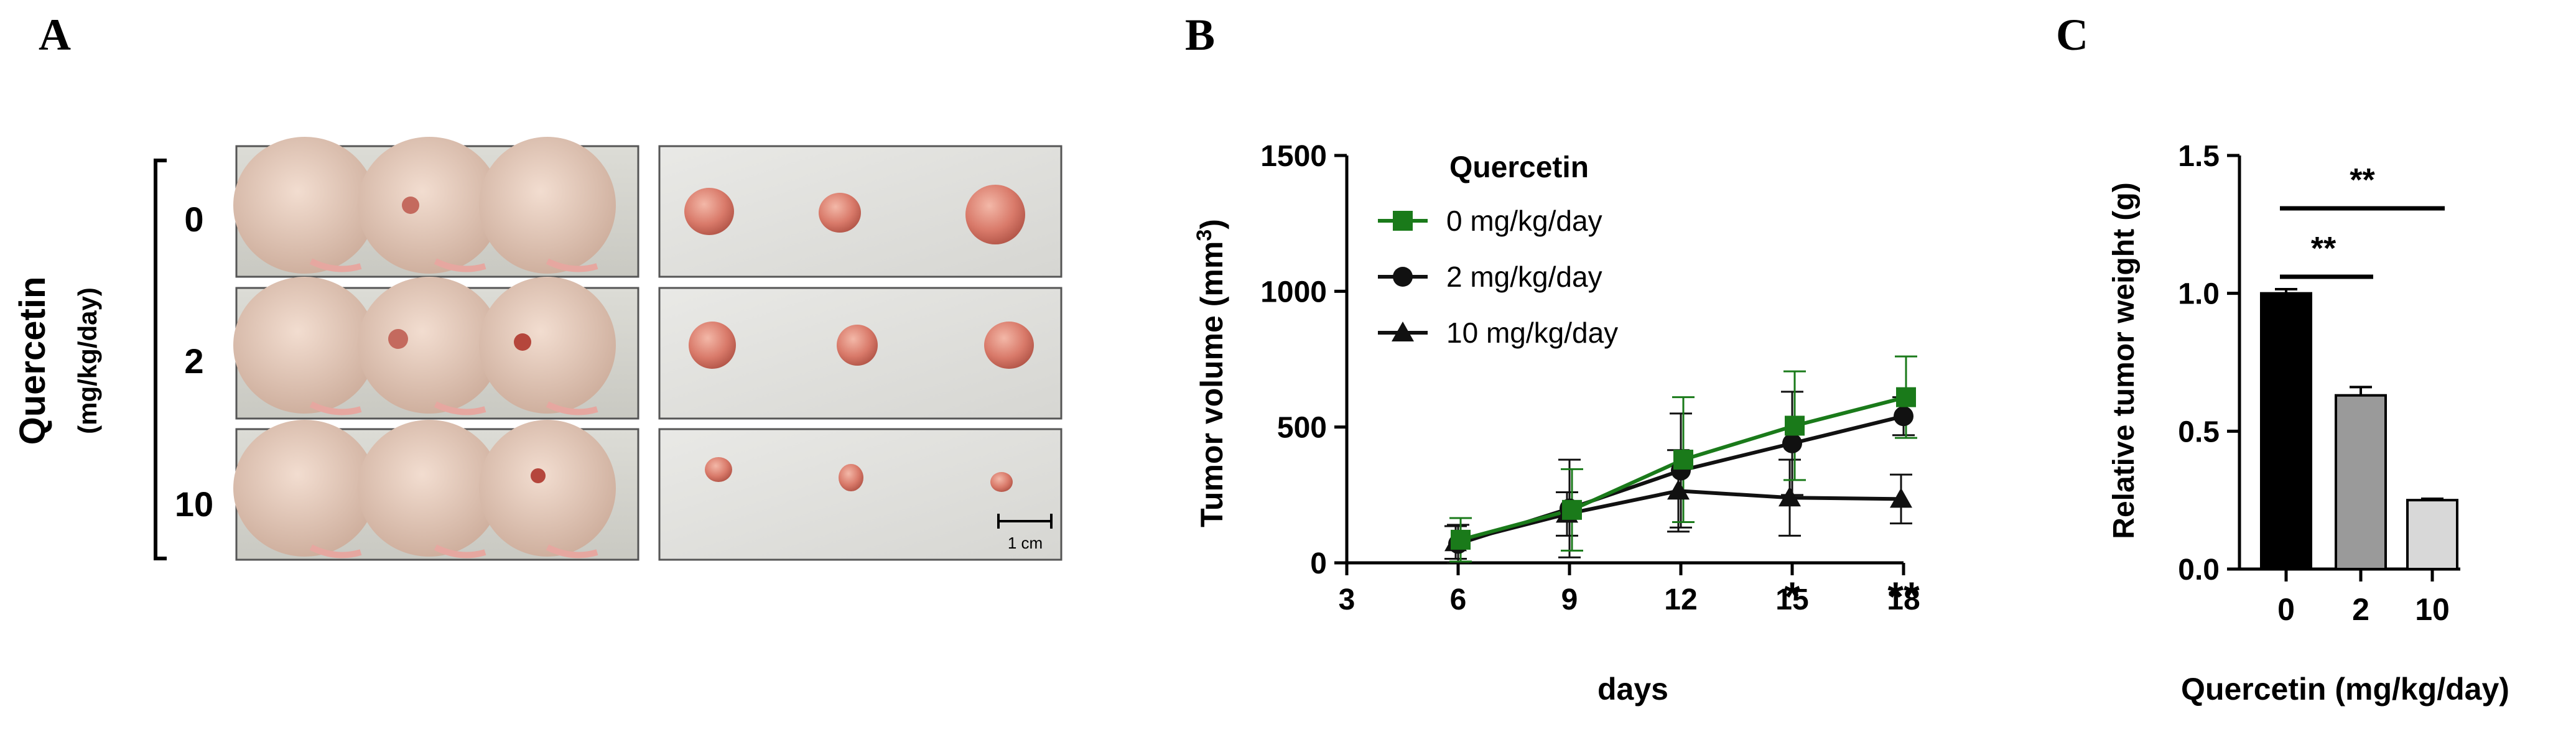 This screenshot has width=2576, height=732. Describe the element at coordinates (1025, 543) in the screenshot. I see `scale-bar-label: 1 cm` at that location.